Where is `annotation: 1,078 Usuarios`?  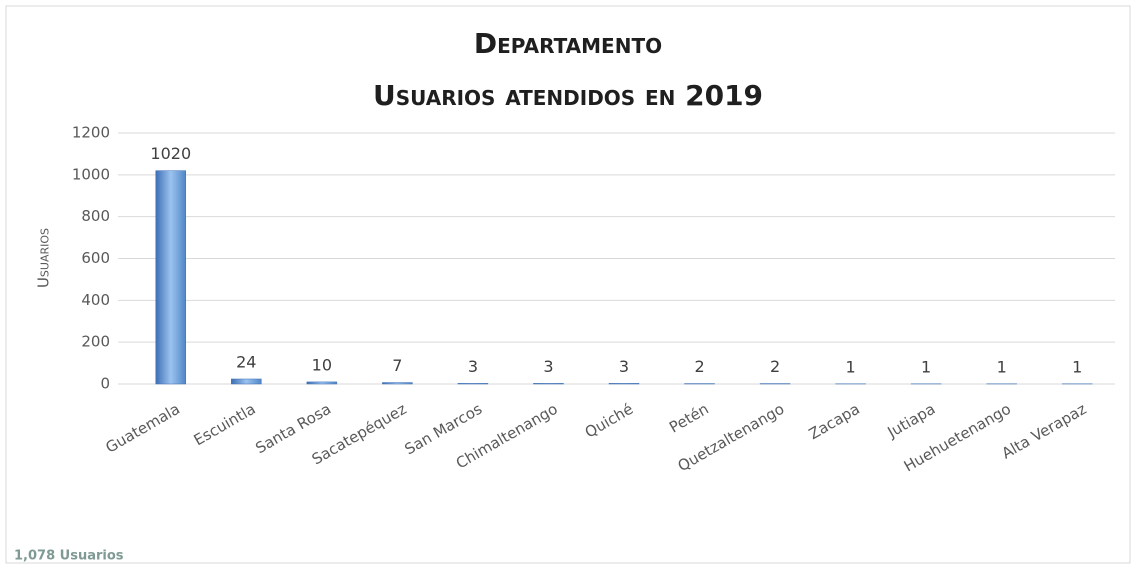 annotation: 1,078 Usuarios is located at coordinates (69, 556).